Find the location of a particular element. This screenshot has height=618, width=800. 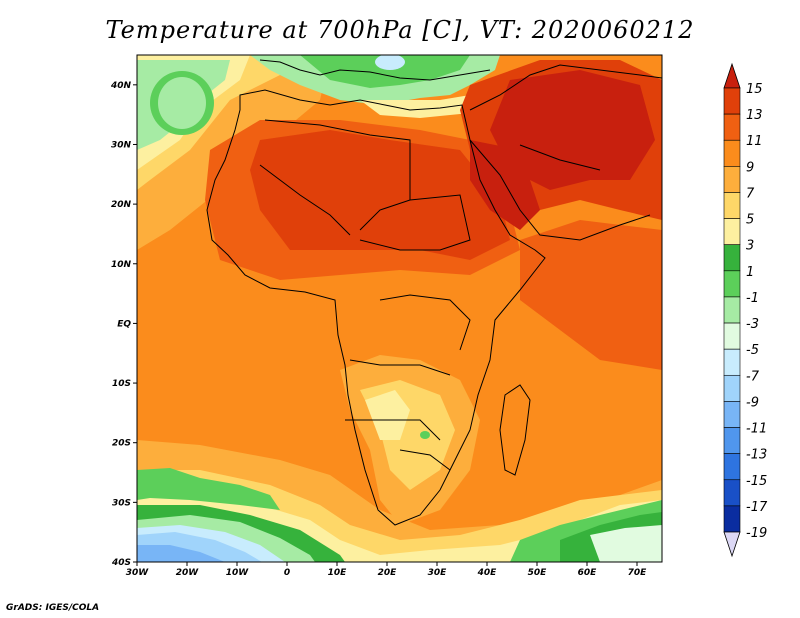

colorbar-label: 15 is located at coordinates (754, 89).